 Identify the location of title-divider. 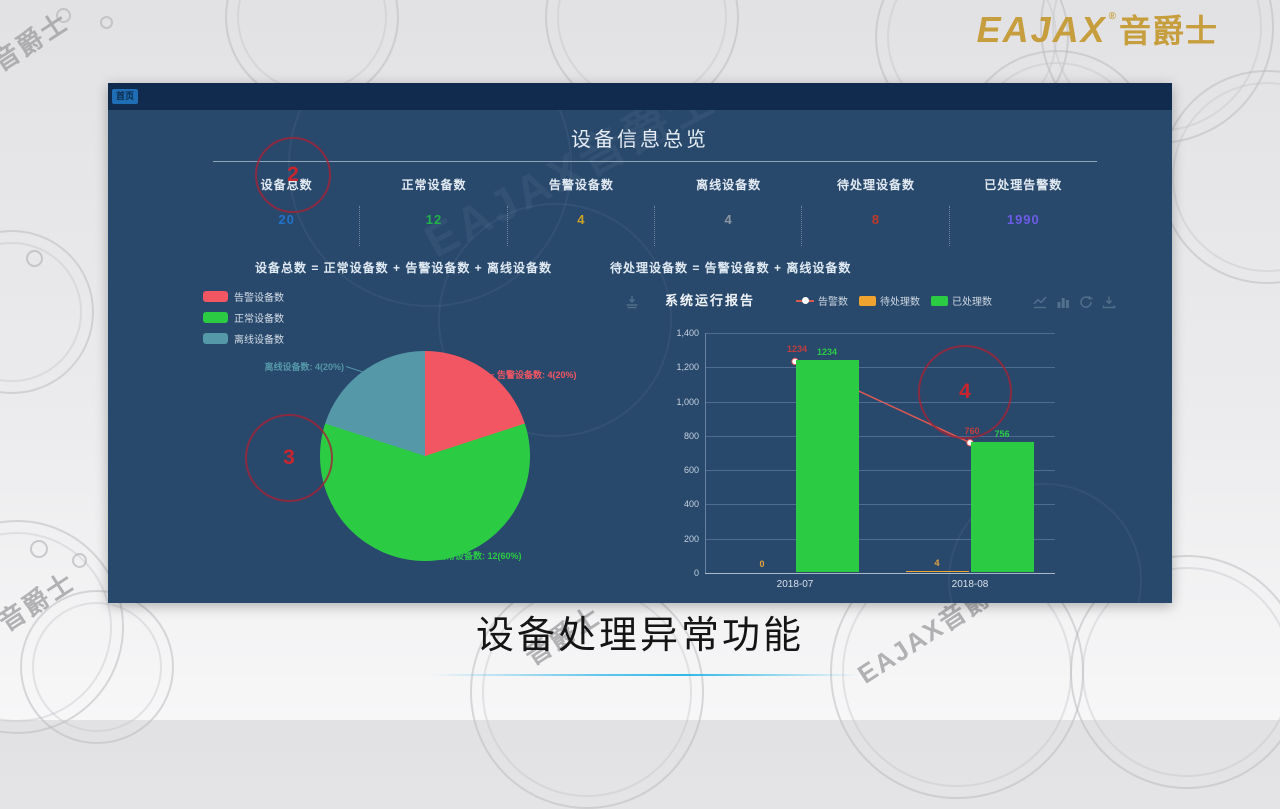
(655, 161).